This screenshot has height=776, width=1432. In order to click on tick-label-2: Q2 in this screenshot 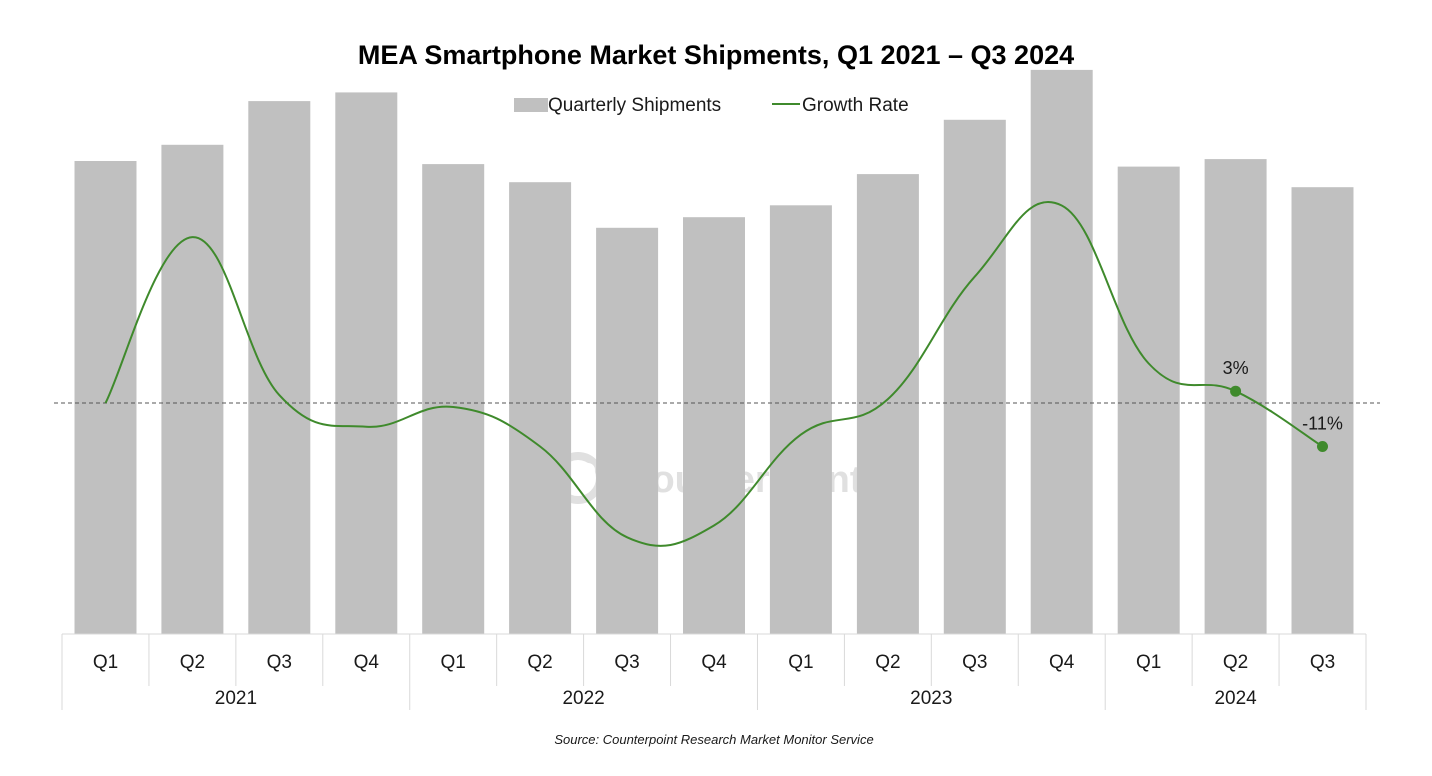, I will do `click(192, 662)`.